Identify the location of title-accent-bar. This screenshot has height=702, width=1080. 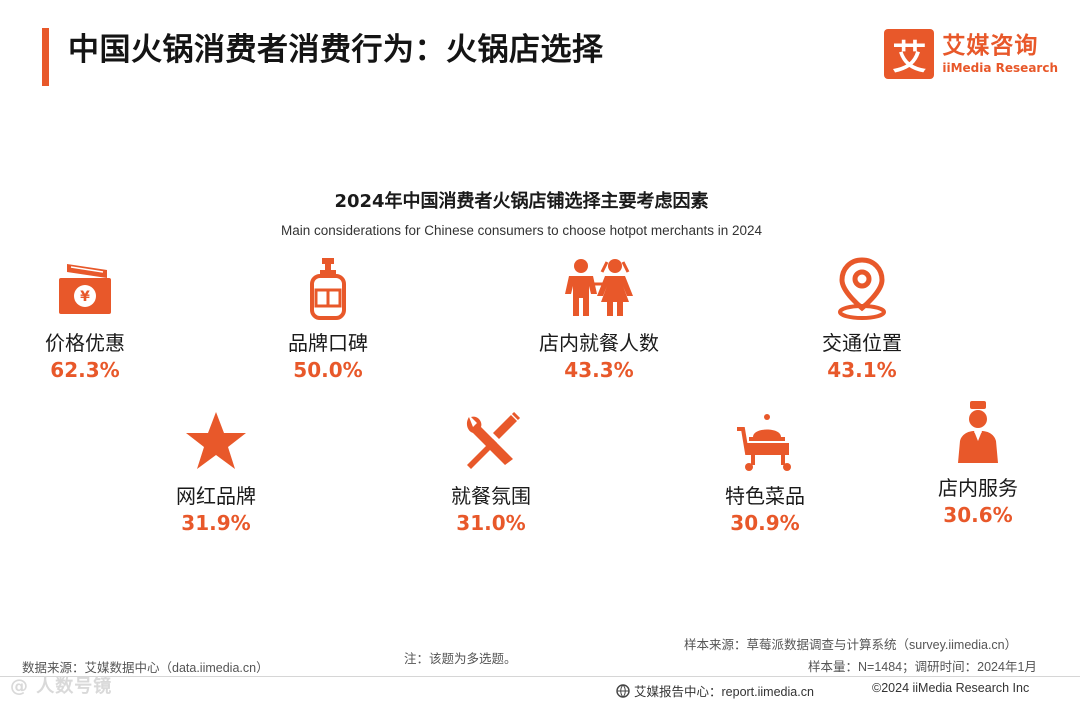
(45, 57).